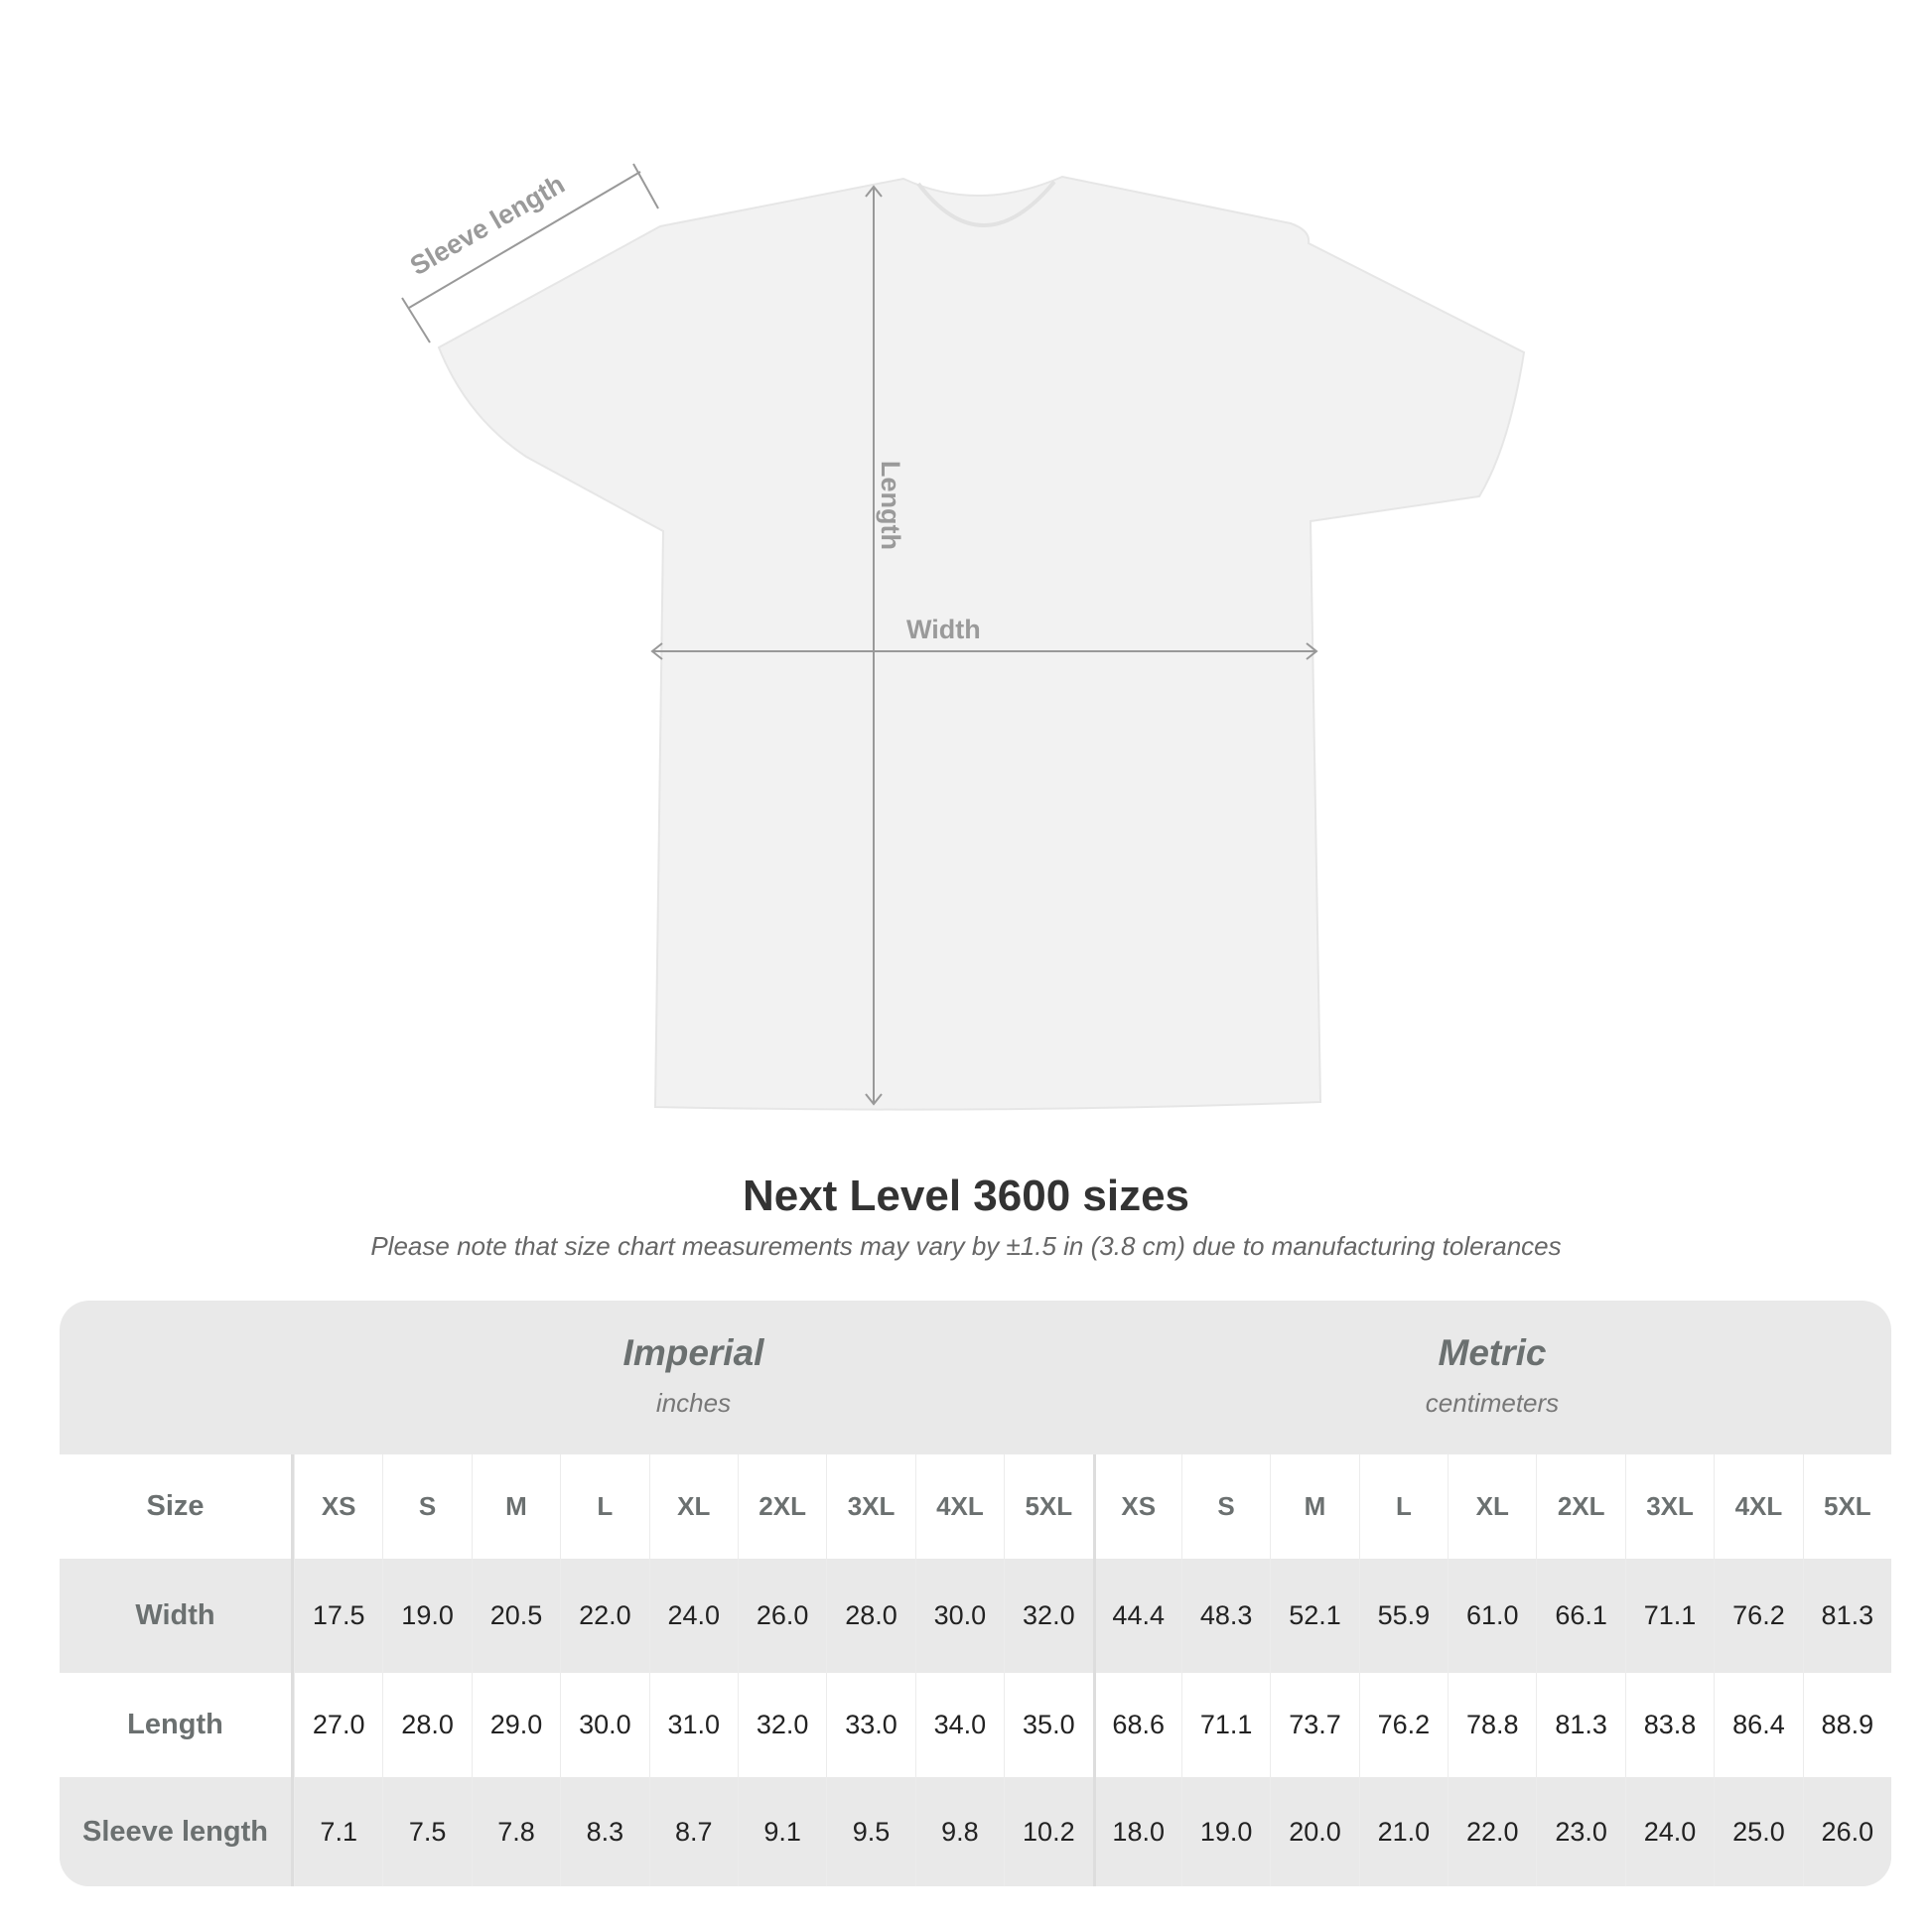  Describe the element at coordinates (781, 1507) in the screenshot. I see `imperial-size-2xl: 2XL` at that location.